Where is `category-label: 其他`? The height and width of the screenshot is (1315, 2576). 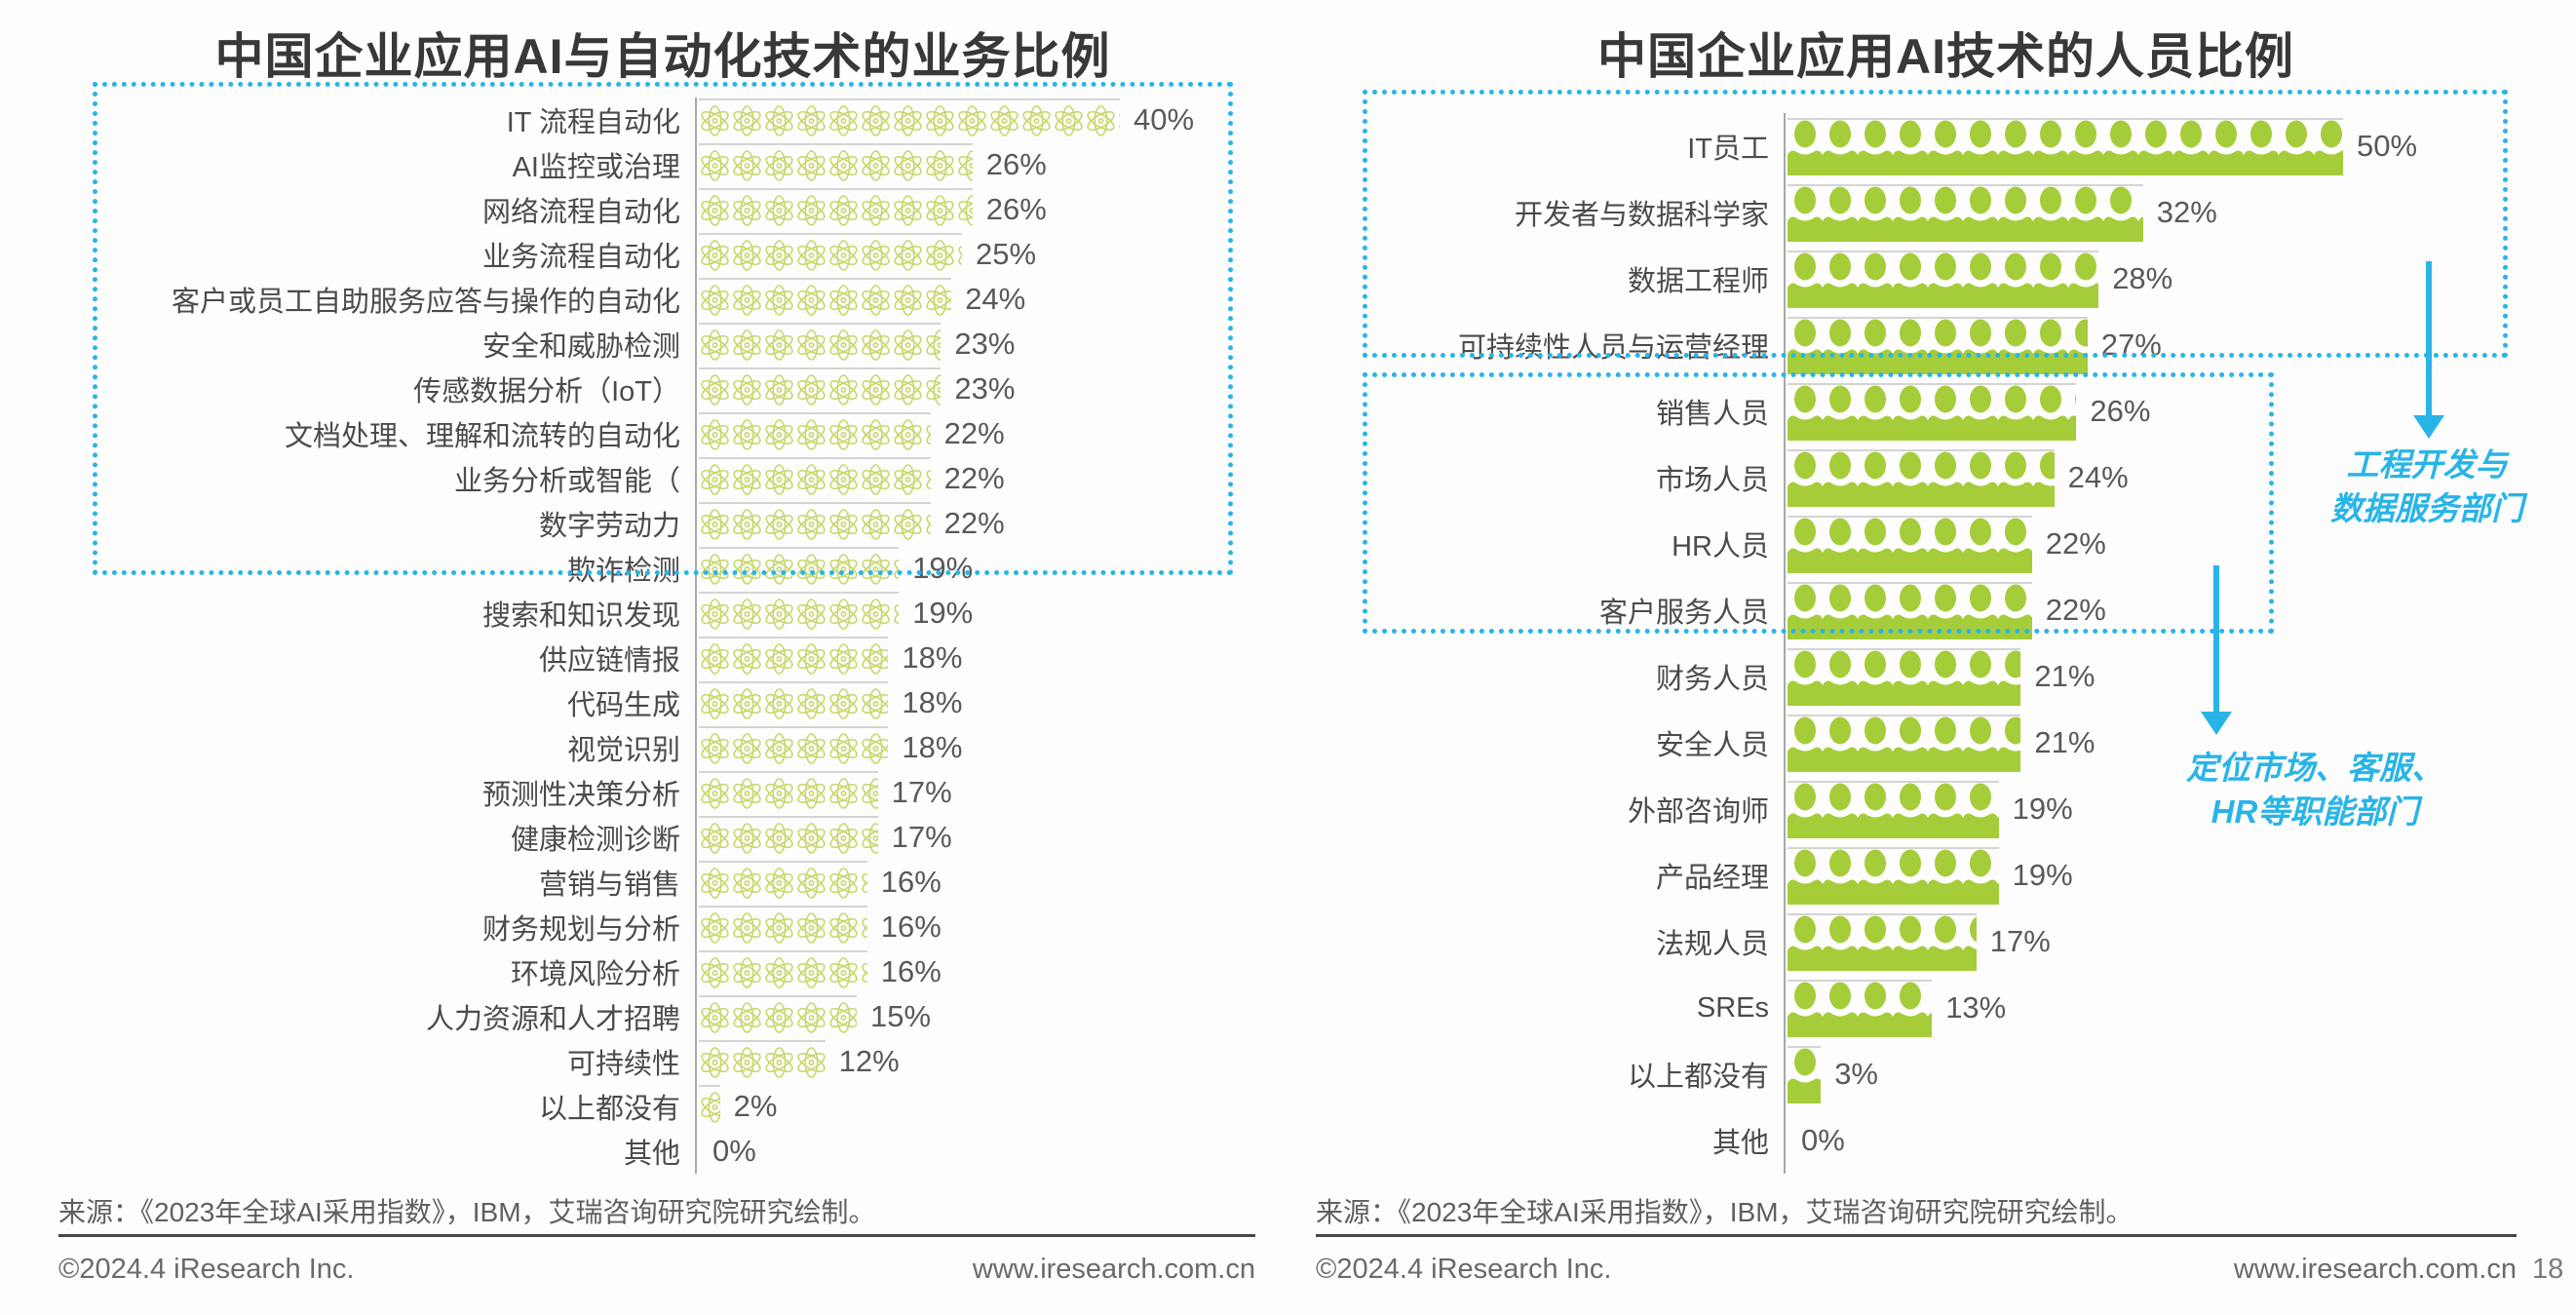 category-label: 其他 is located at coordinates (1740, 1143).